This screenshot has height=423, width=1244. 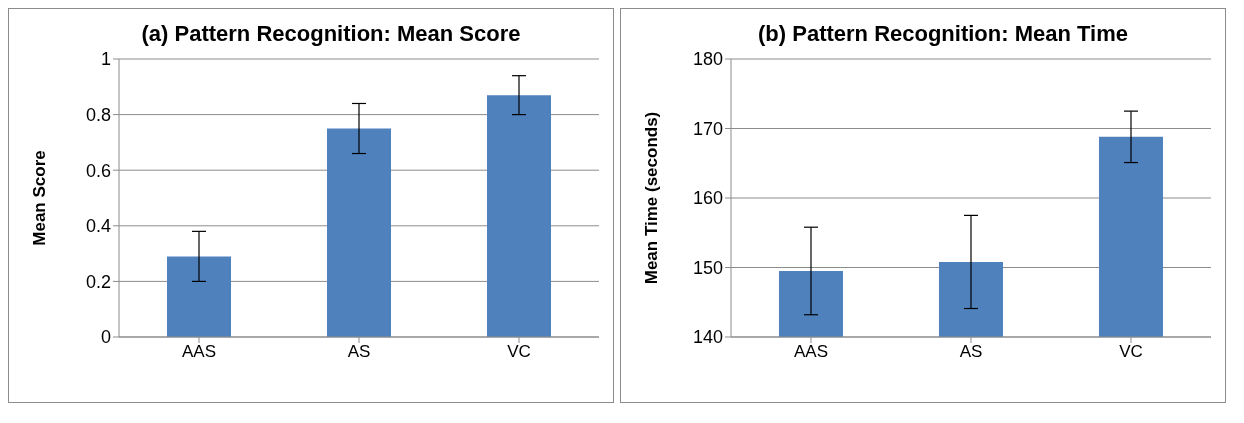 I want to click on y-tick-label: 0.4, so click(x=98, y=226).